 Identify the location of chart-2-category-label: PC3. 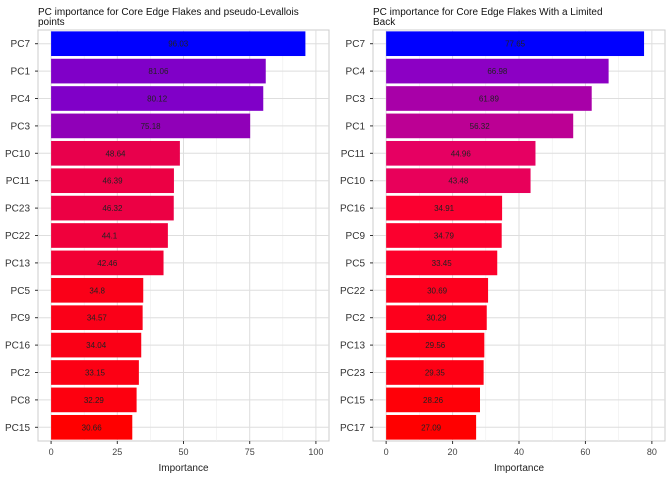
(356, 99).